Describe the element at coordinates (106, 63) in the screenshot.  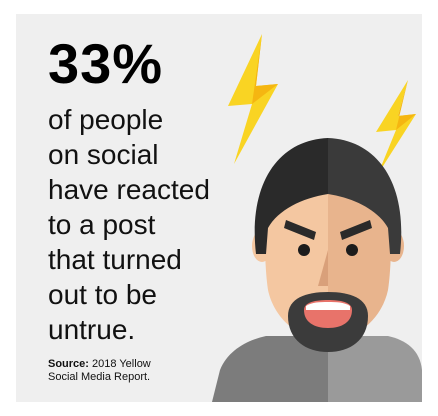
I see `headline-stat: 33%` at that location.